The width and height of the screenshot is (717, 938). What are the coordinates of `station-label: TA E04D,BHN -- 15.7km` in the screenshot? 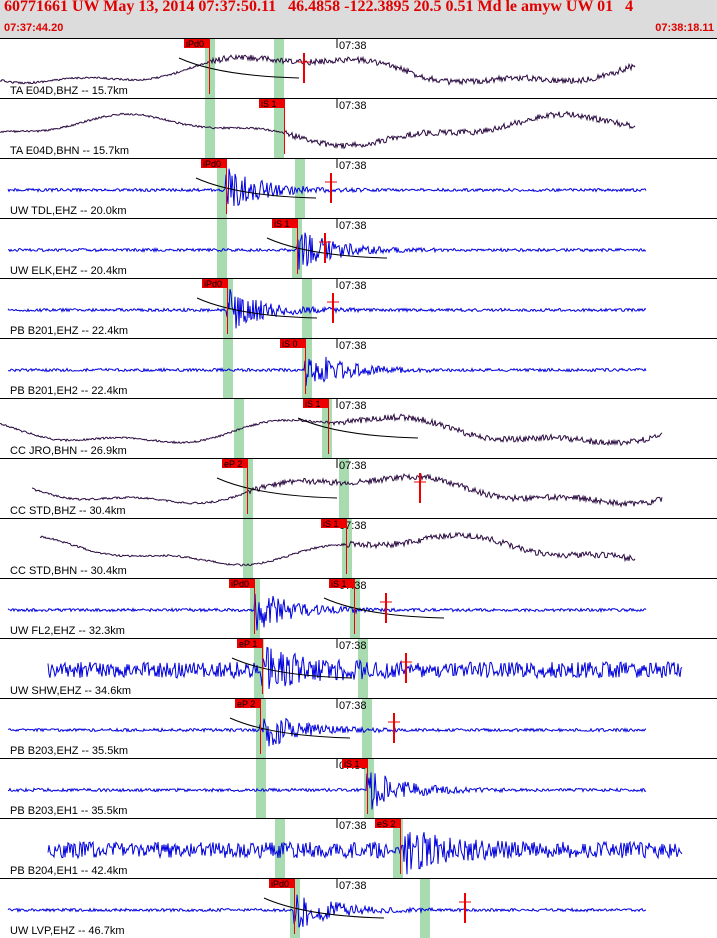 It's located at (69, 151).